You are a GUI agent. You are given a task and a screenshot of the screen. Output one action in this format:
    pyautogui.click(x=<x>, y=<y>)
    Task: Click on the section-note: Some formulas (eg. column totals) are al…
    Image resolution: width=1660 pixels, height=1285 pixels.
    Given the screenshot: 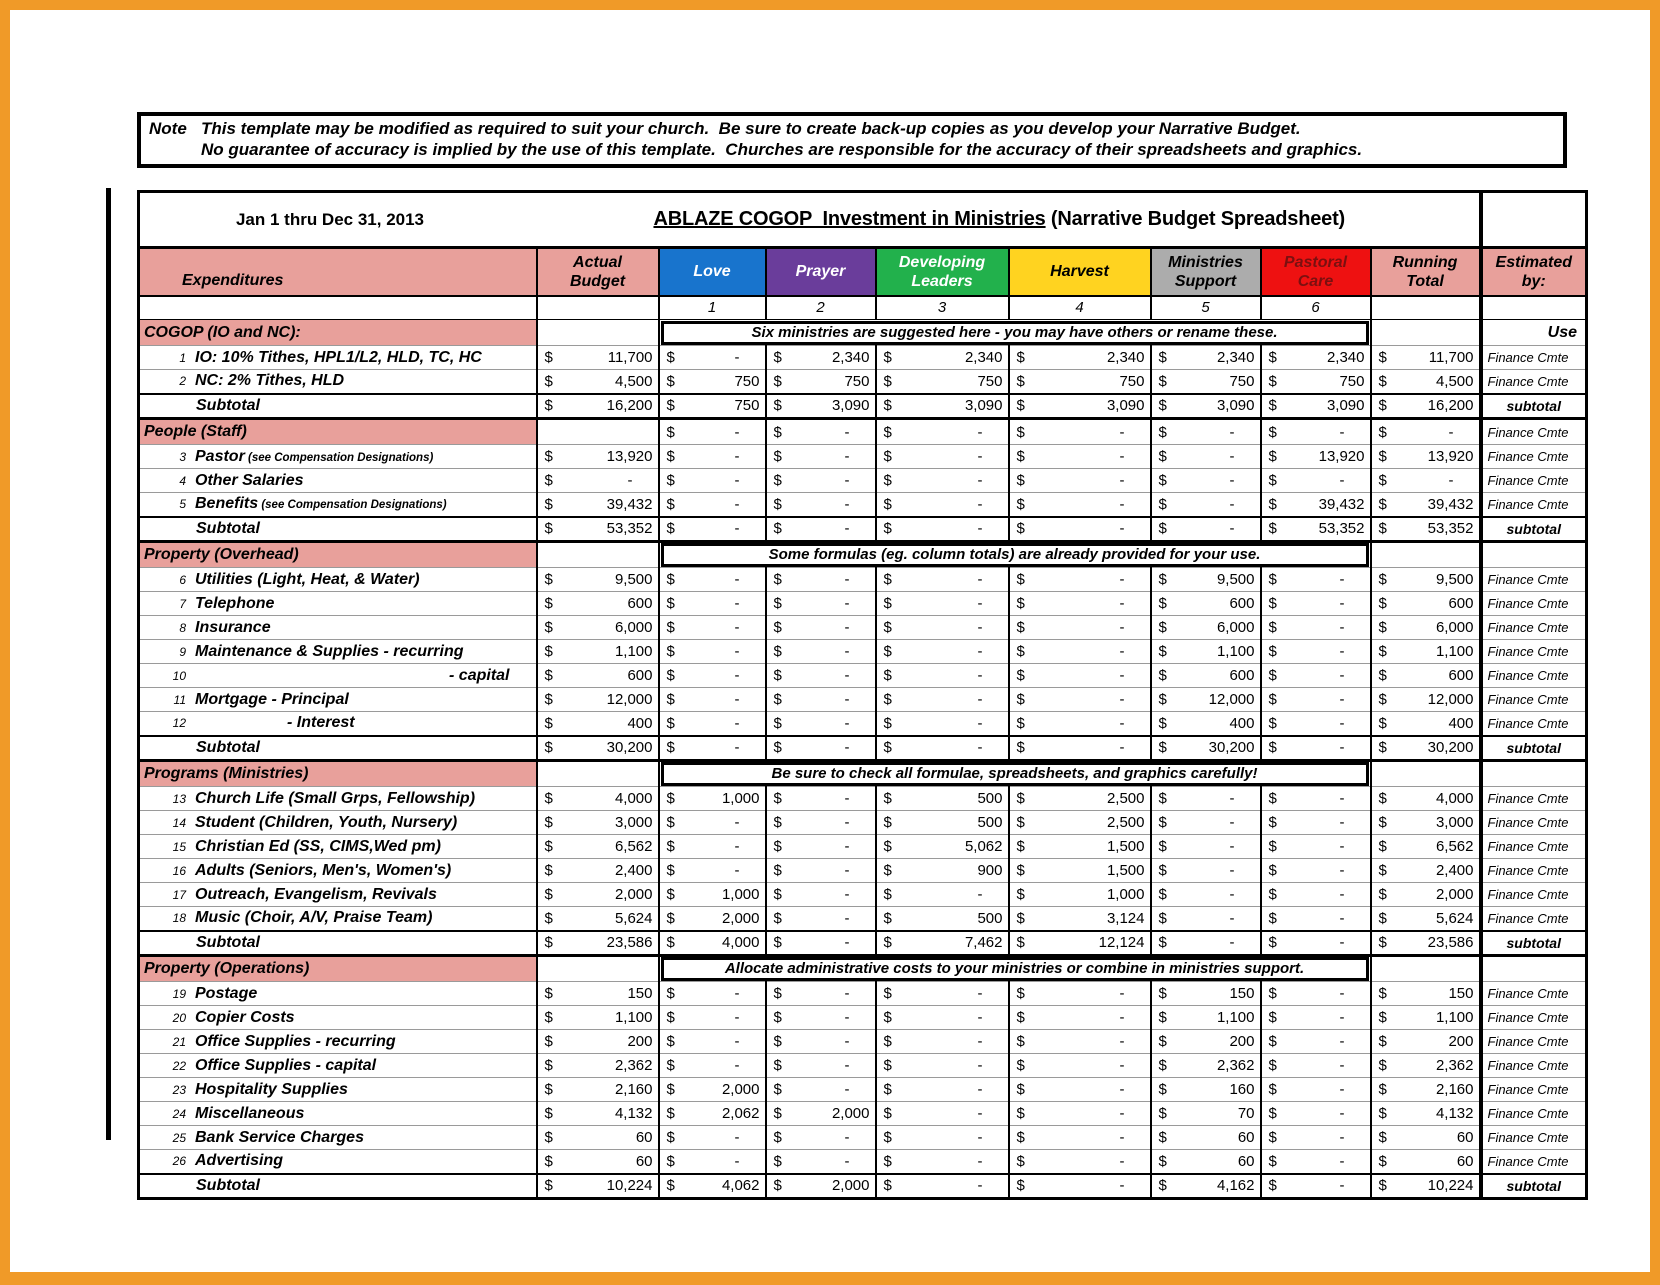 What is the action you would take?
    pyautogui.click(x=1015, y=554)
    